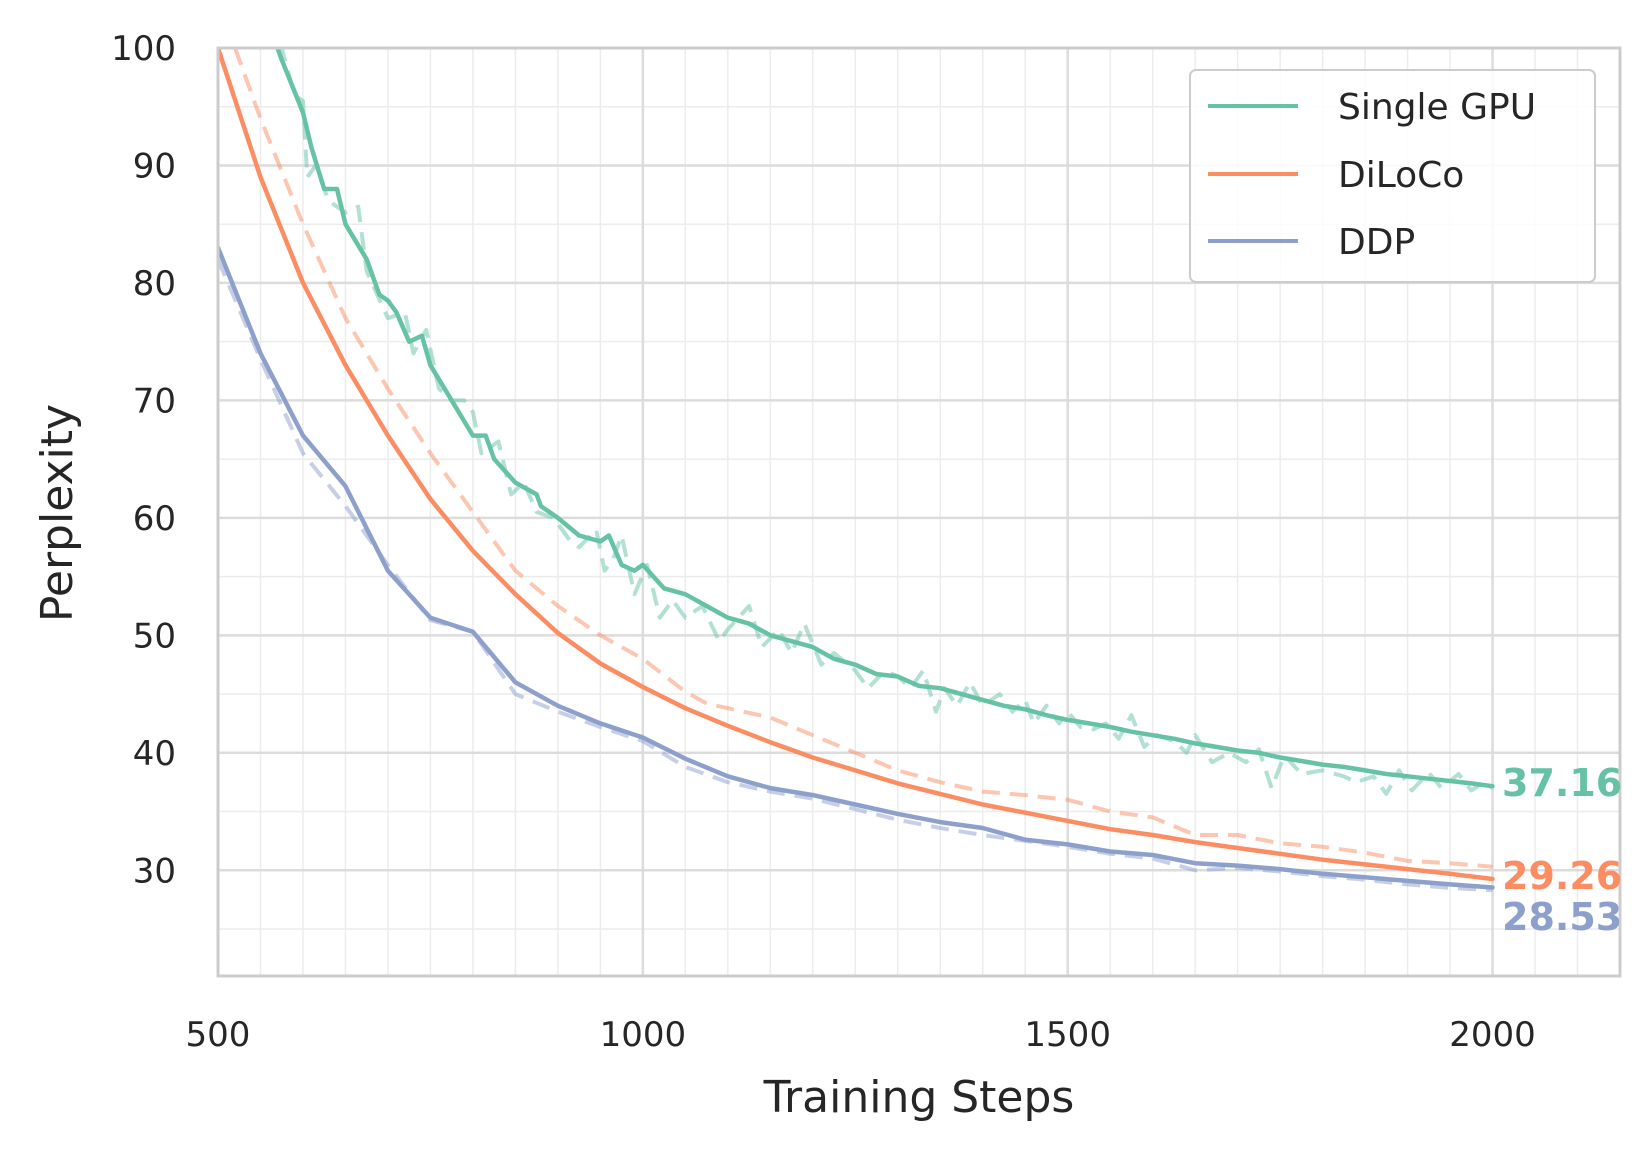  Describe the element at coordinates (154, 401) in the screenshot. I see `y-tick-label: 70` at that location.